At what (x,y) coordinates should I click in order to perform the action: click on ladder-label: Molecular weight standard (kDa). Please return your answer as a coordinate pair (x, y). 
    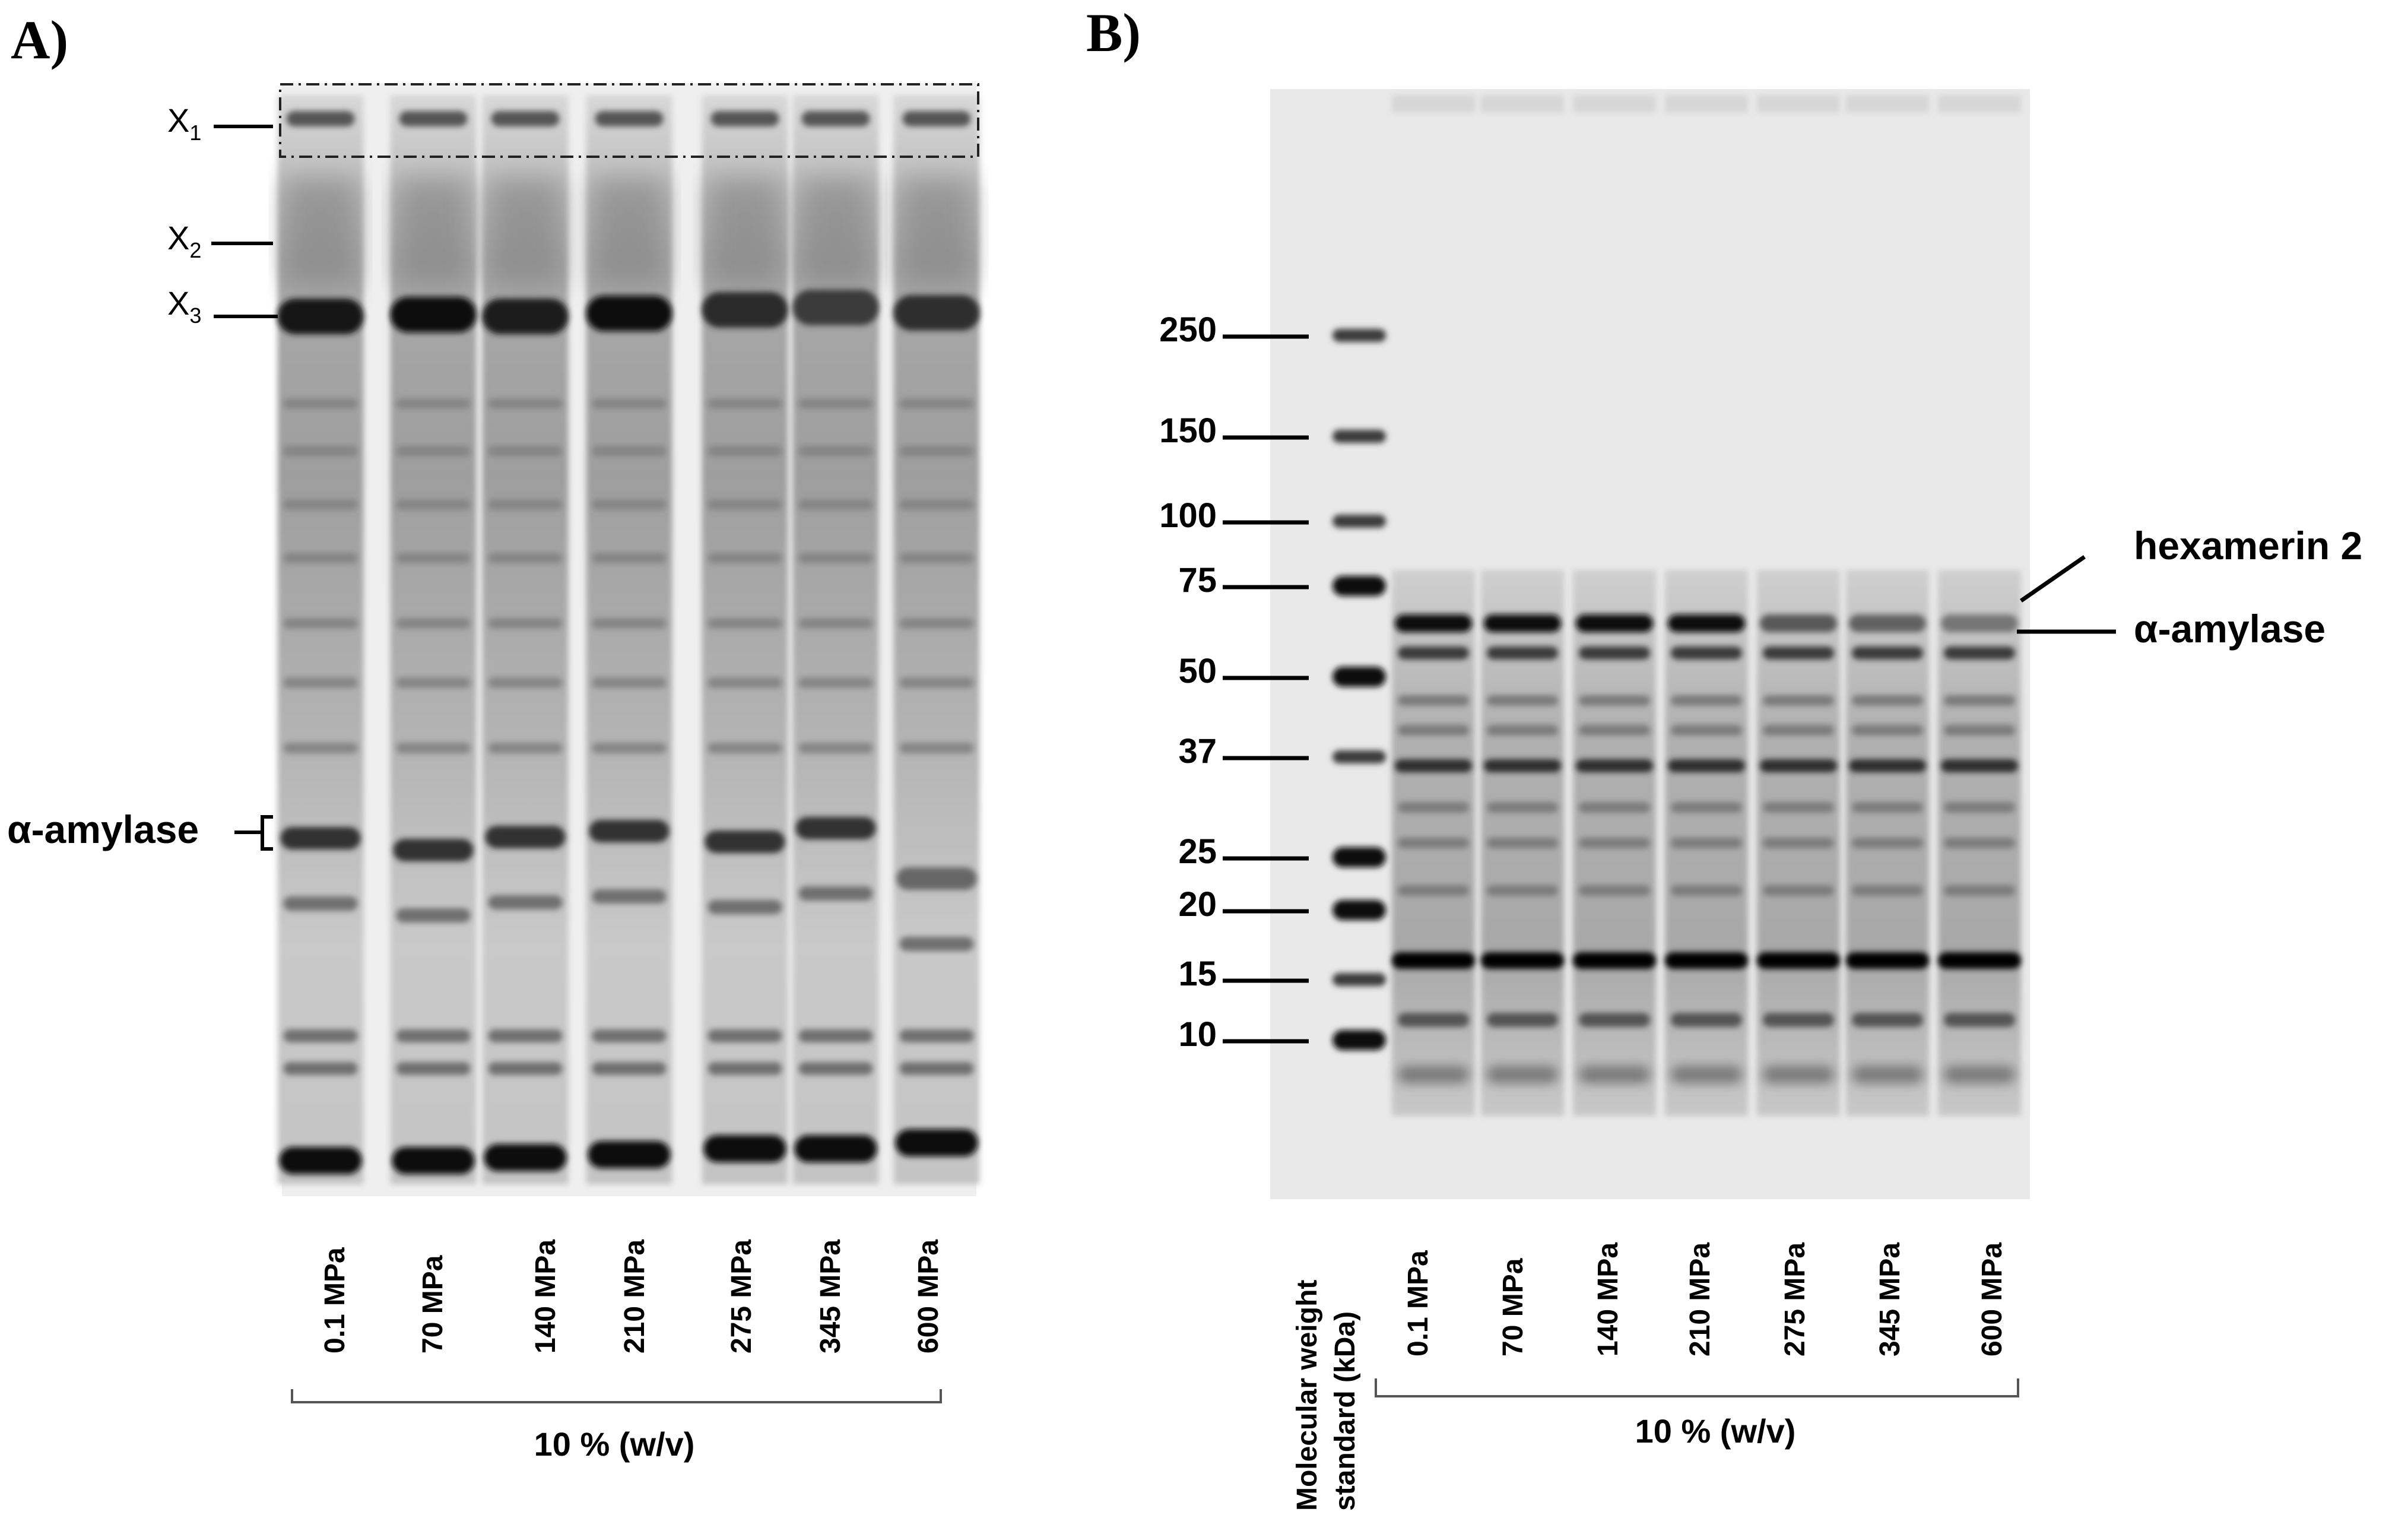
    Looking at the image, I should click on (1326, 1395).